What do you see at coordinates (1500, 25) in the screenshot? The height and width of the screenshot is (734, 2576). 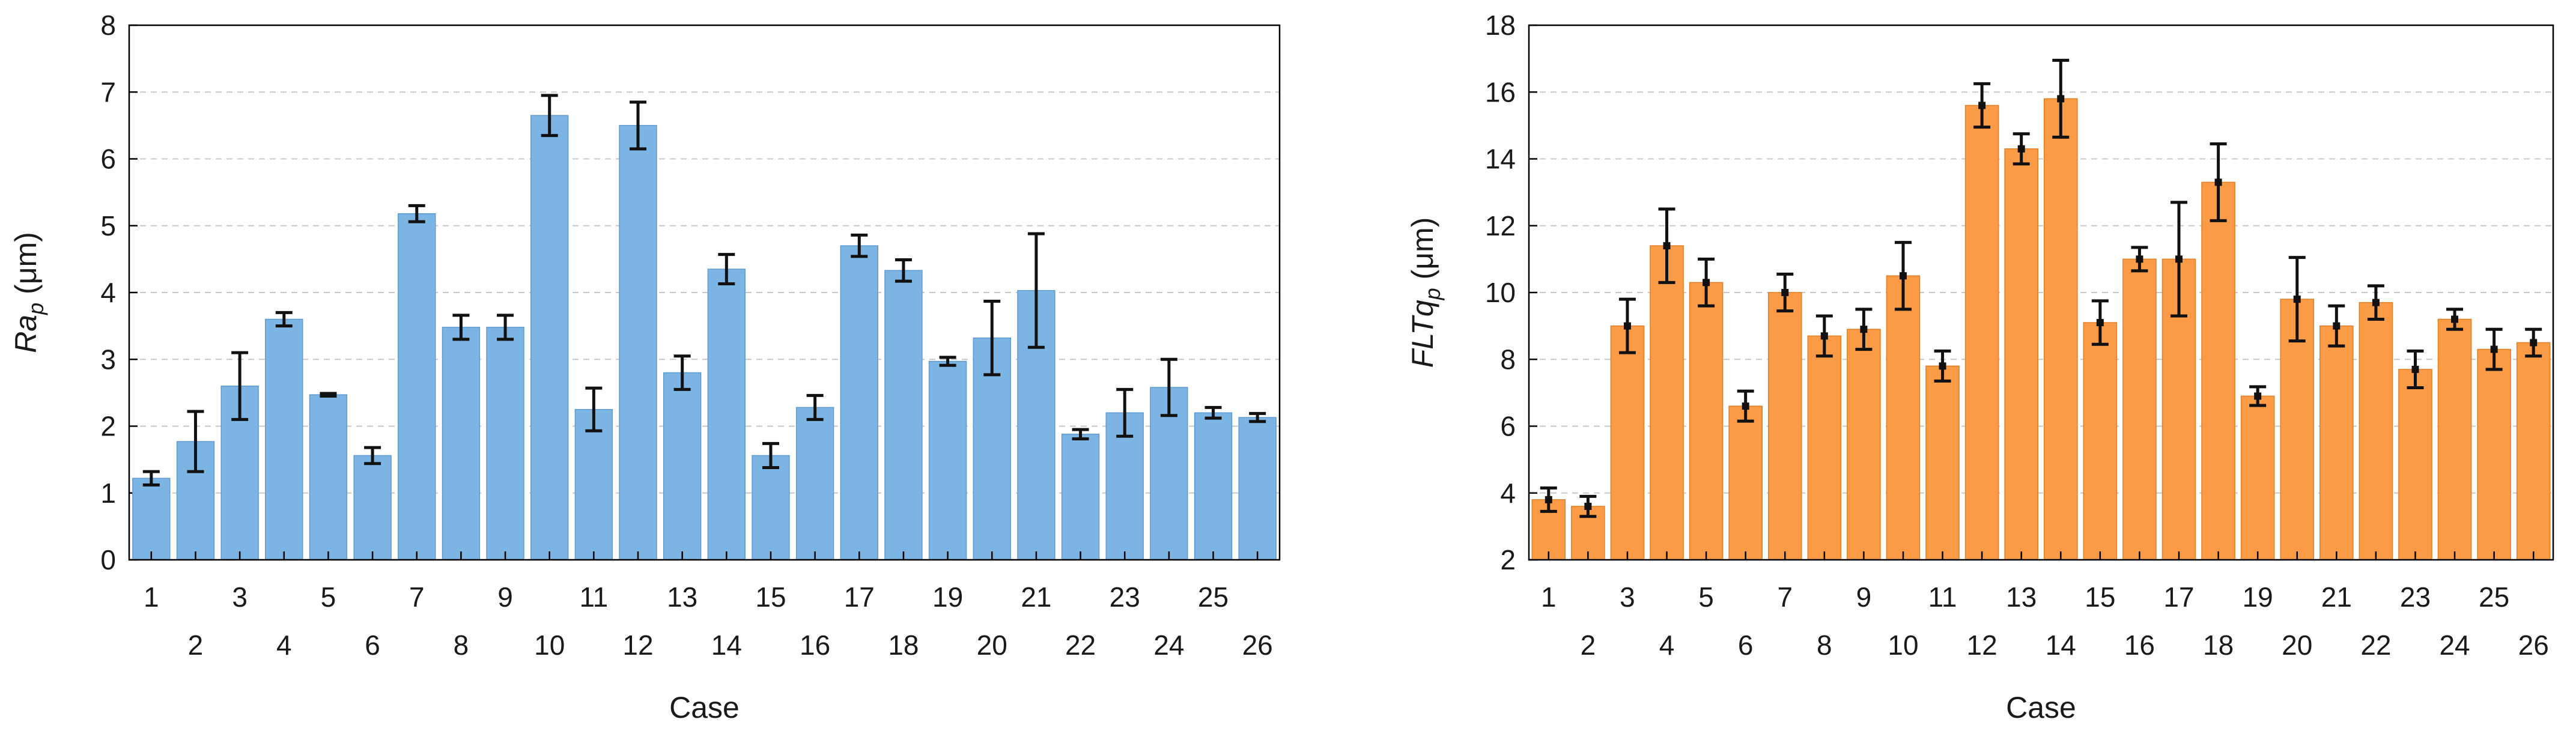 I see `y-tick-label: 18` at bounding box center [1500, 25].